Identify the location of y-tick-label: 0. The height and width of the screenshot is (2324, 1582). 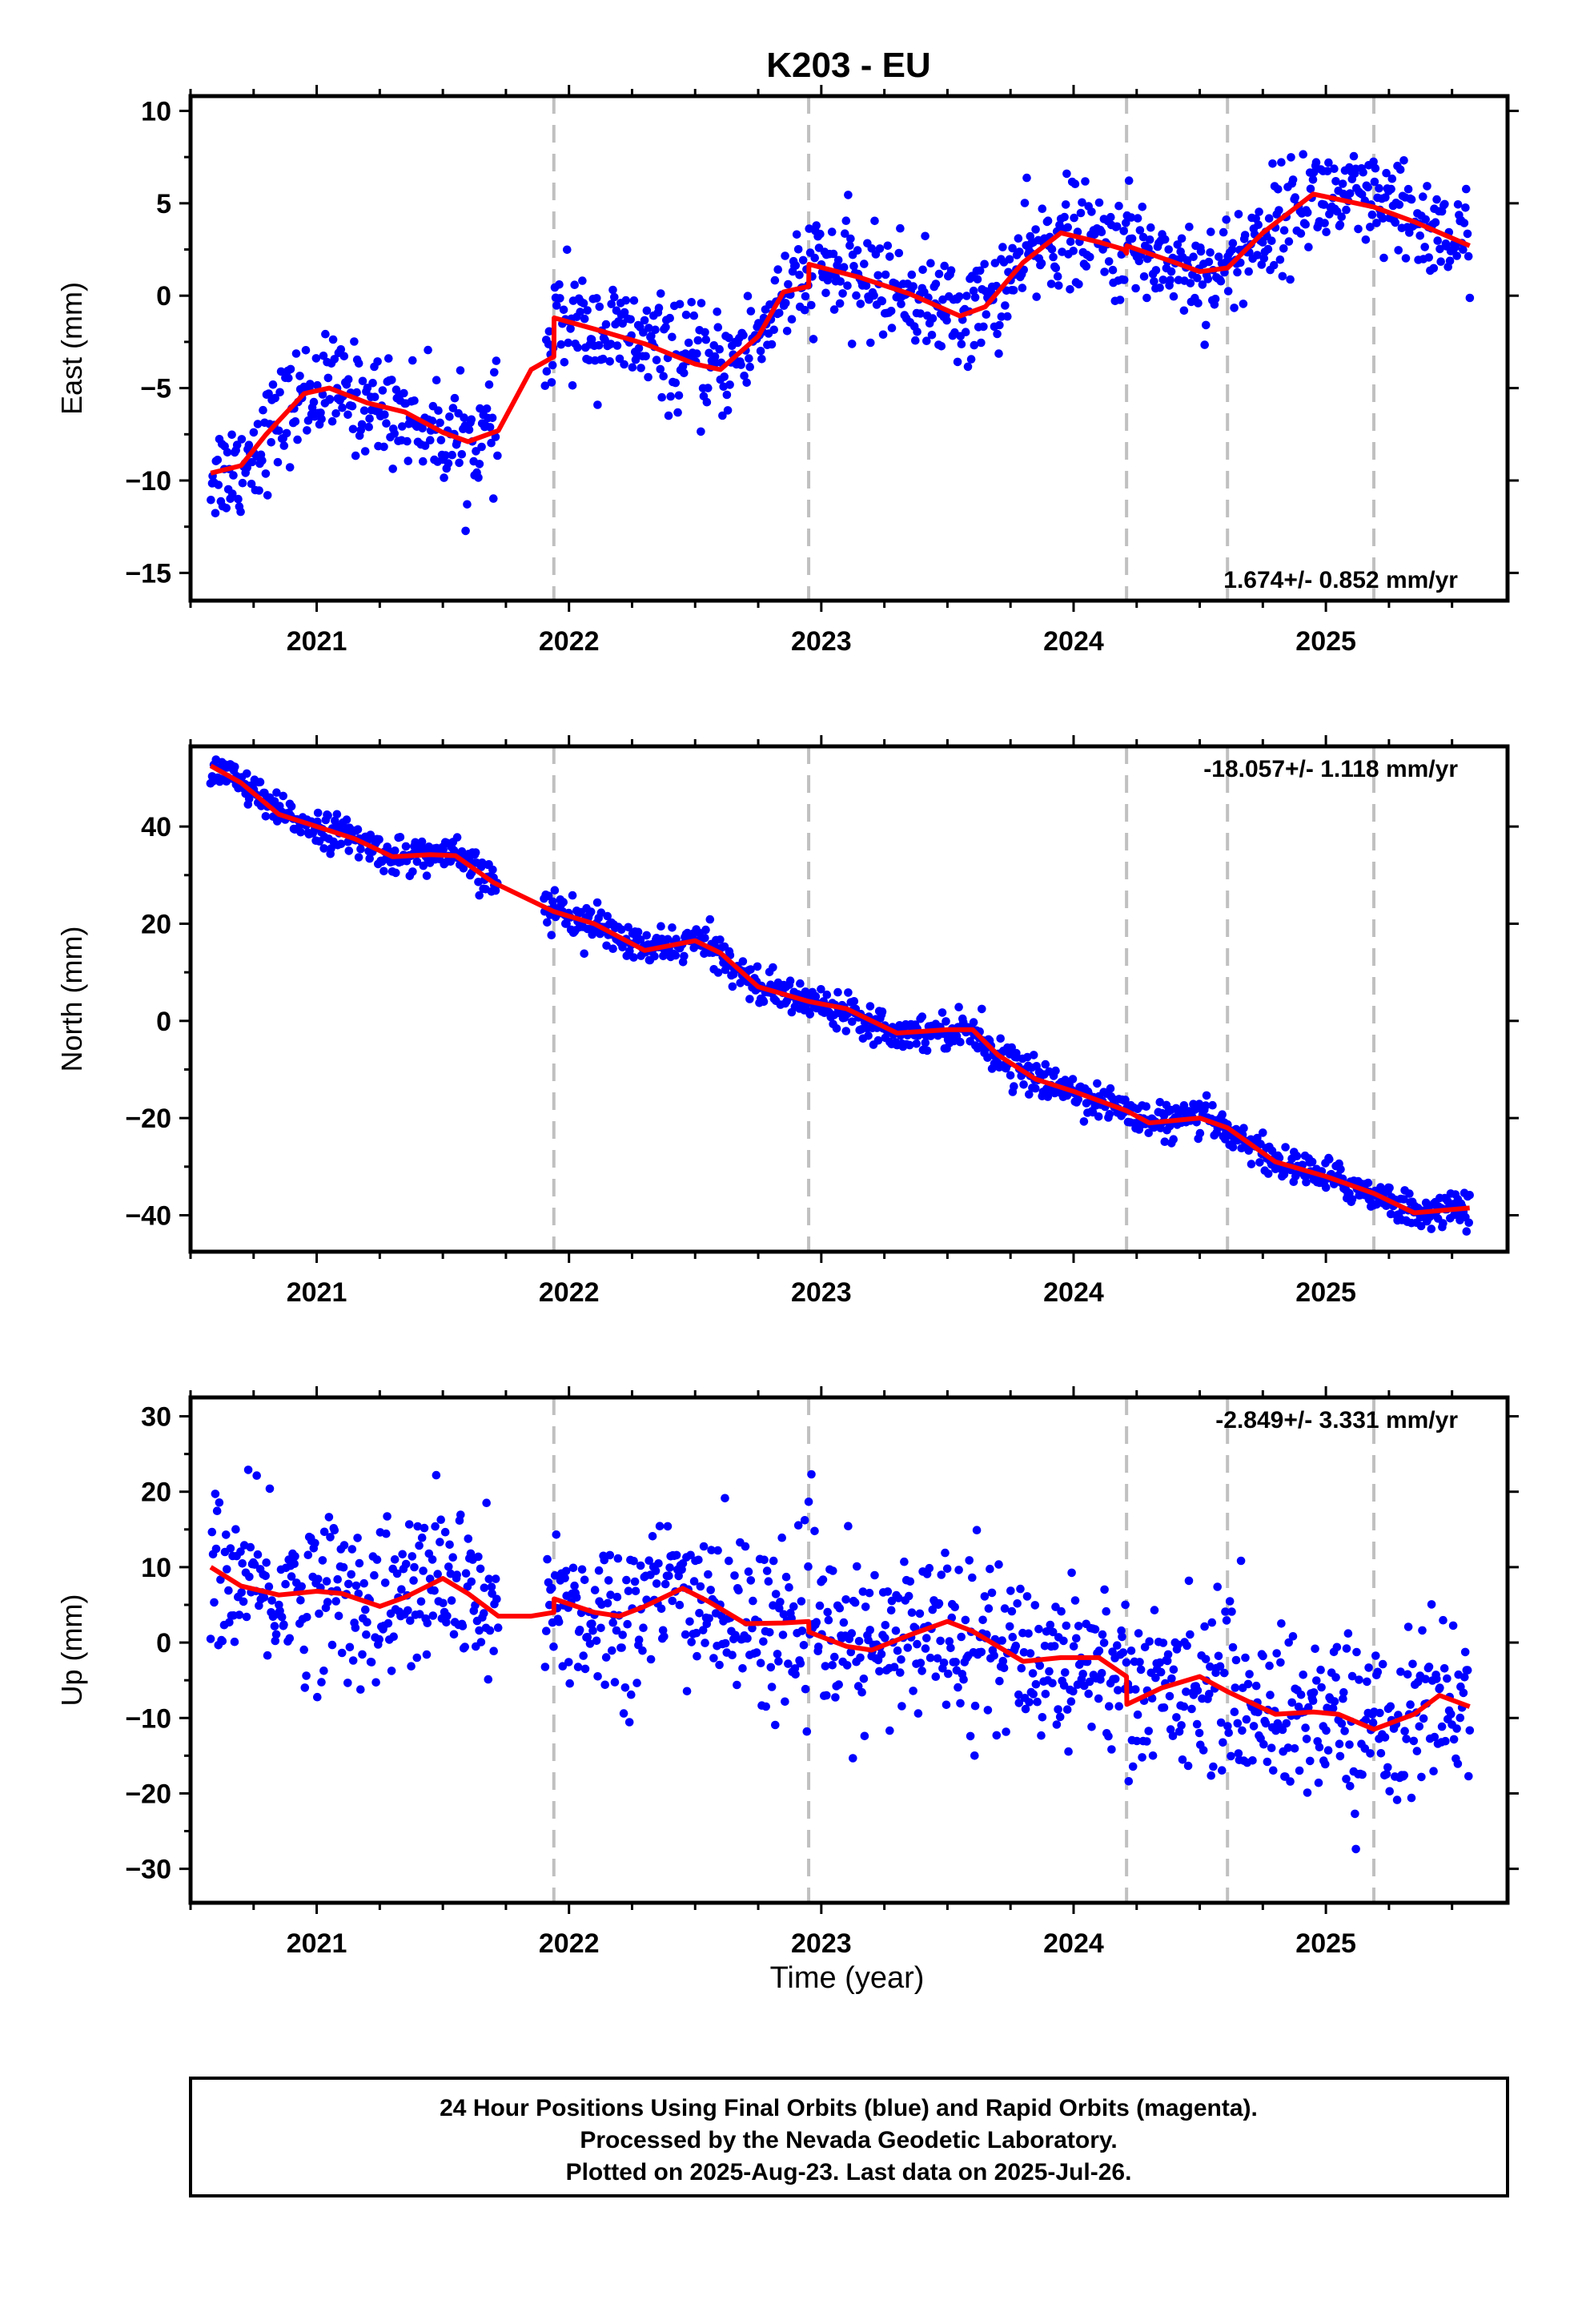
(164, 296).